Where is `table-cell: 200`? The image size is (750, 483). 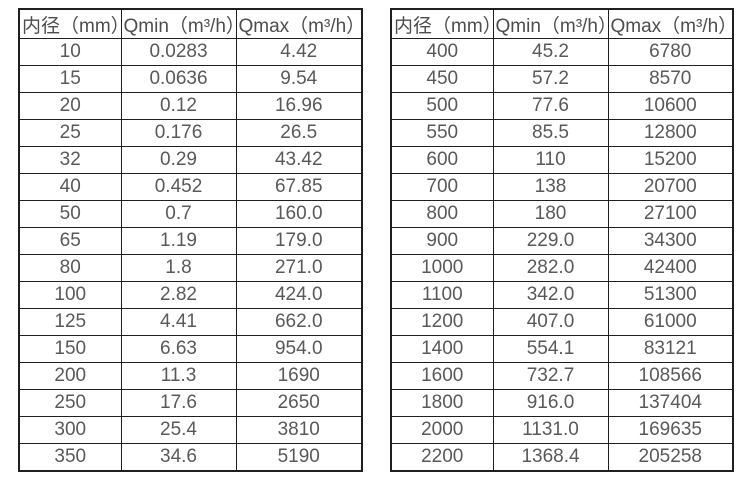 table-cell: 200 is located at coordinates (70, 375).